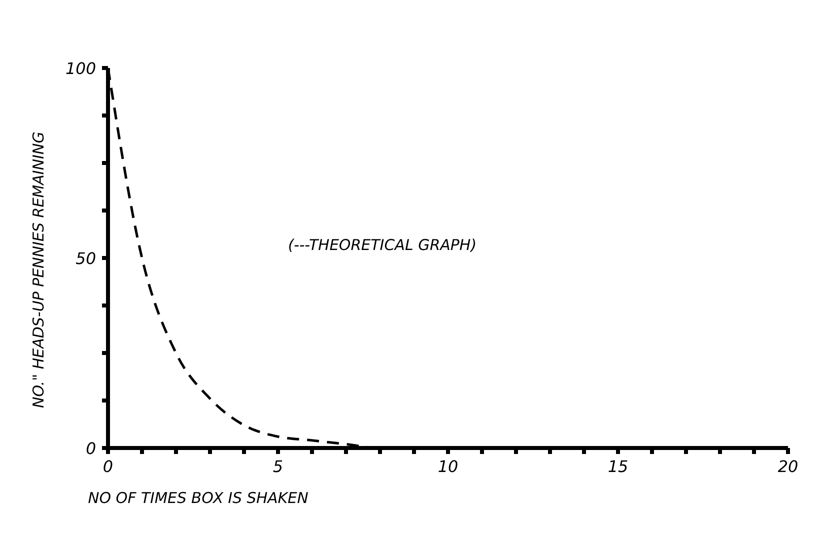 This screenshot has width=832, height=535. What do you see at coordinates (618, 466) in the screenshot?
I see `x-tick-label: 15` at bounding box center [618, 466].